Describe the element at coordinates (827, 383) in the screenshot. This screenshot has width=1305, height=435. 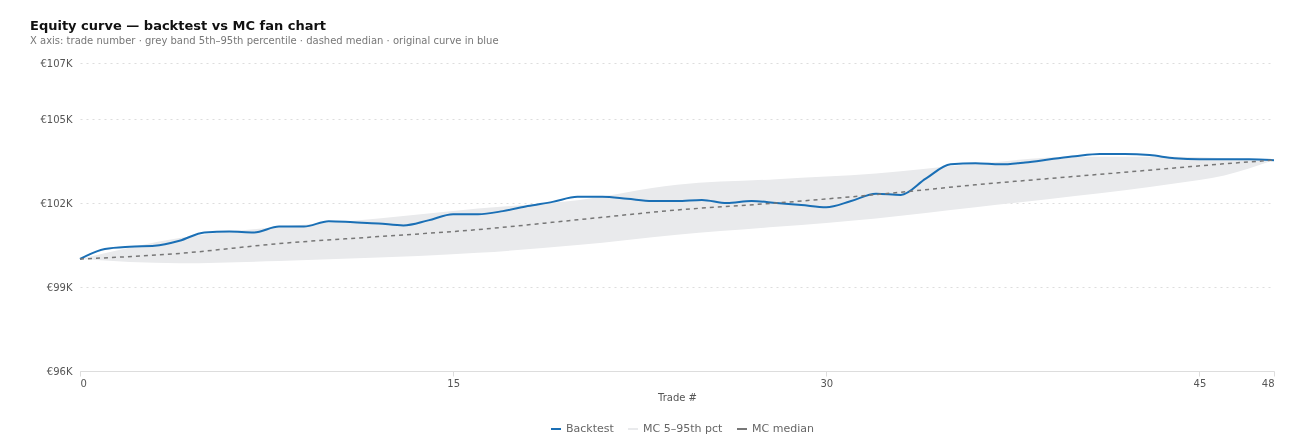
I see `x-tick-label: 30` at that location.